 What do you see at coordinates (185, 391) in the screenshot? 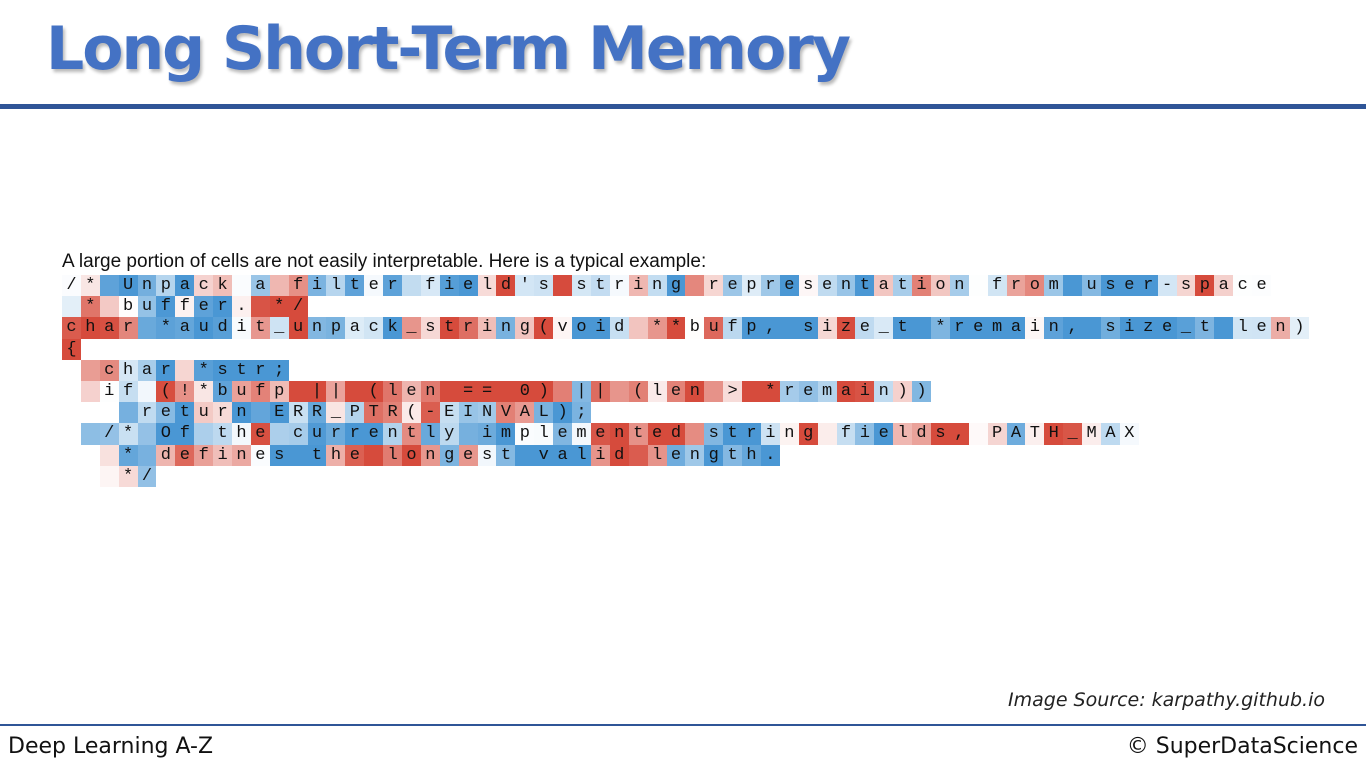
I see `activation-cell: !` at bounding box center [185, 391].